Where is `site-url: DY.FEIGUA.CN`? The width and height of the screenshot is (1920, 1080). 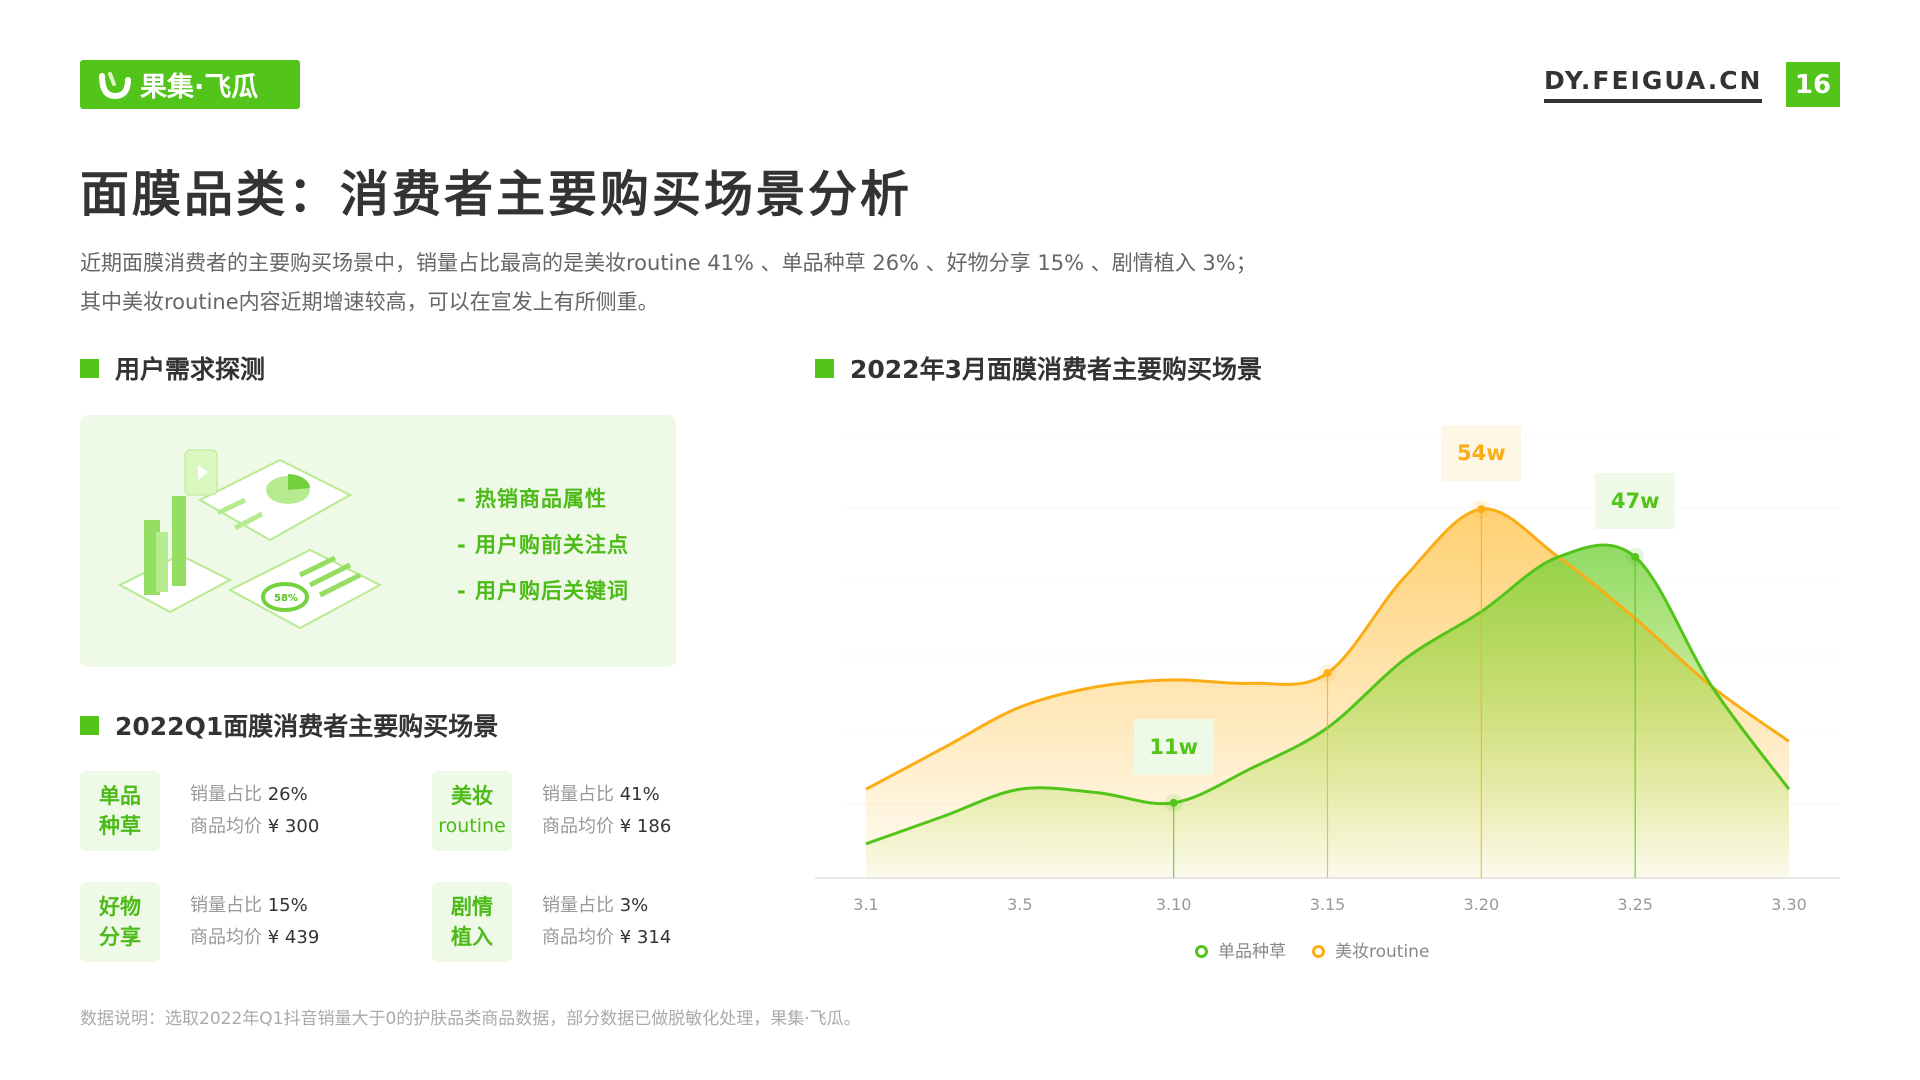 site-url: DY.FEIGUA.CN is located at coordinates (1653, 84).